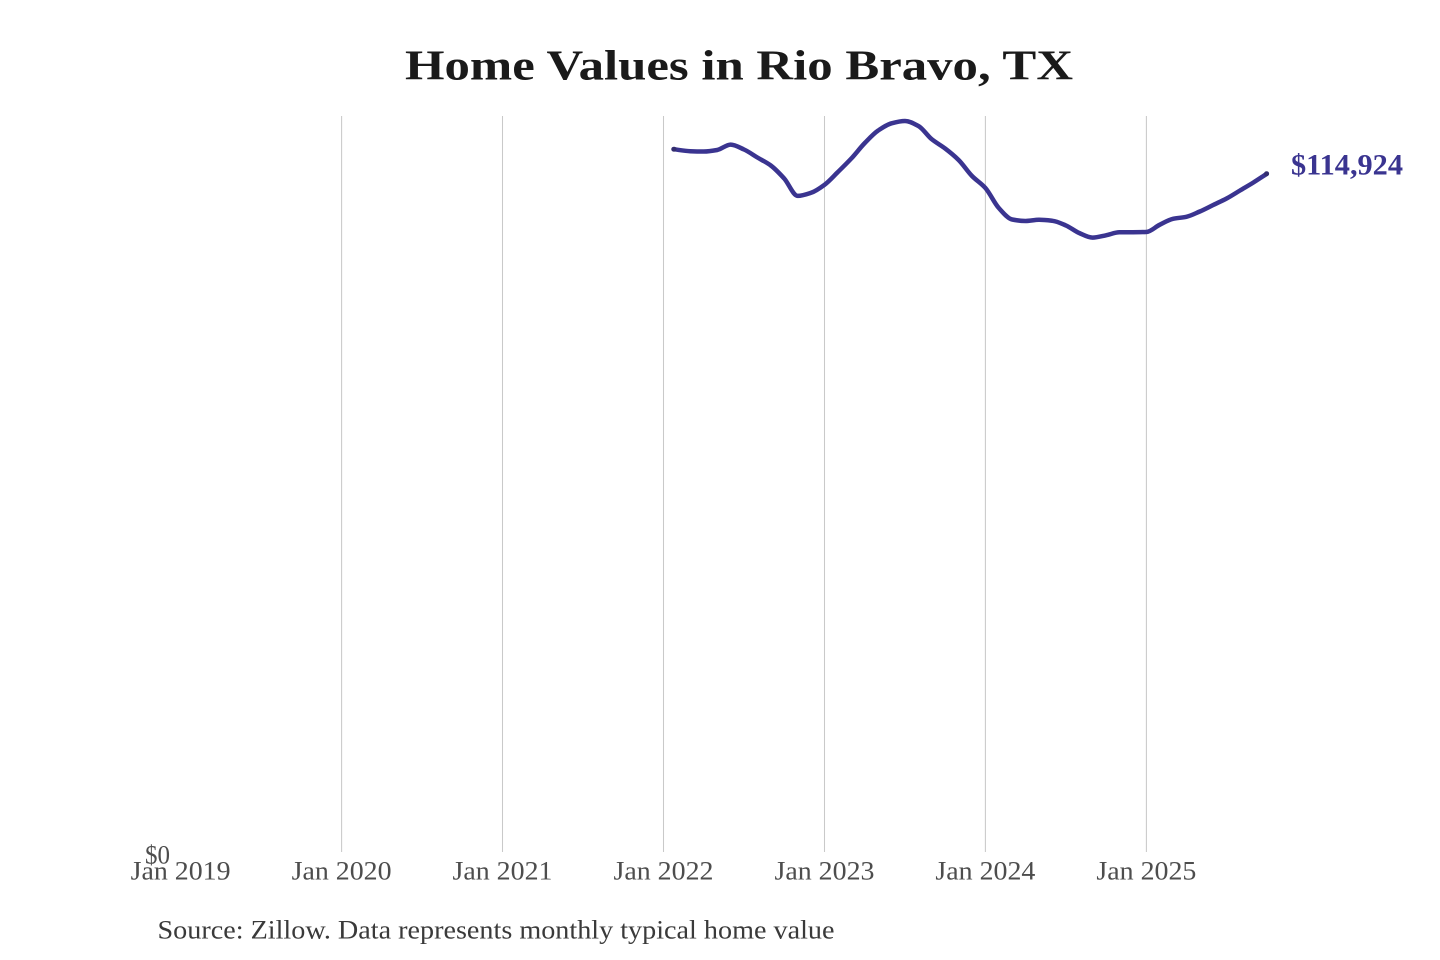  What do you see at coordinates (739, 67) in the screenshot?
I see `svg-text: Home Values in Rio Bravo, TX` at bounding box center [739, 67].